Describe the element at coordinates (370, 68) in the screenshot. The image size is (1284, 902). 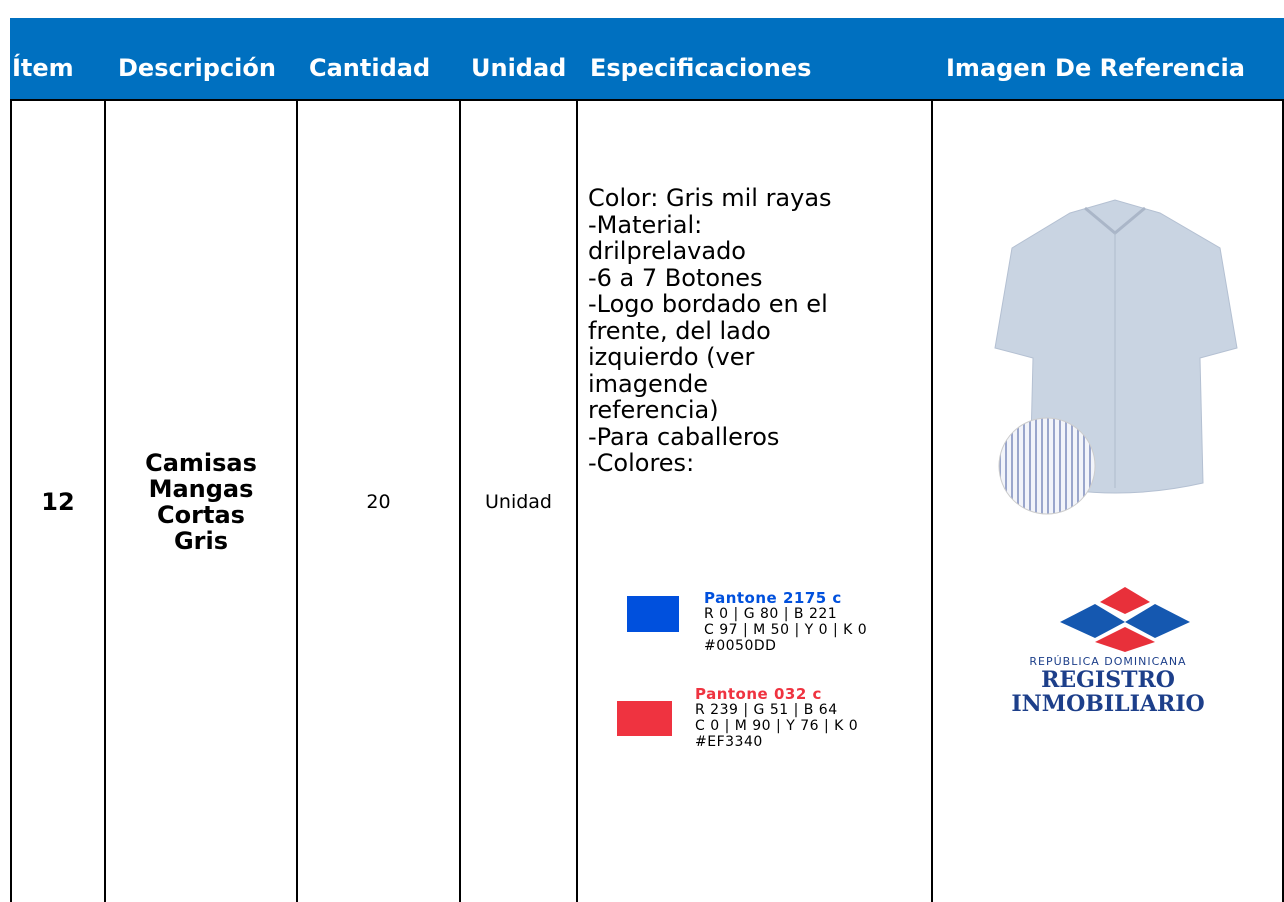
I see `header-cell: Cantidad` at that location.